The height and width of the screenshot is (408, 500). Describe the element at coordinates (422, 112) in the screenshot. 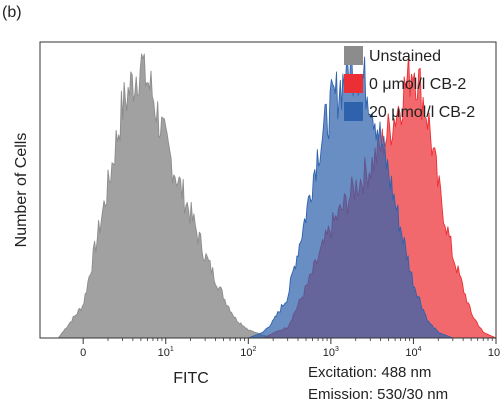

I see `legend-label: 20 μmol/l CB-2` at that location.